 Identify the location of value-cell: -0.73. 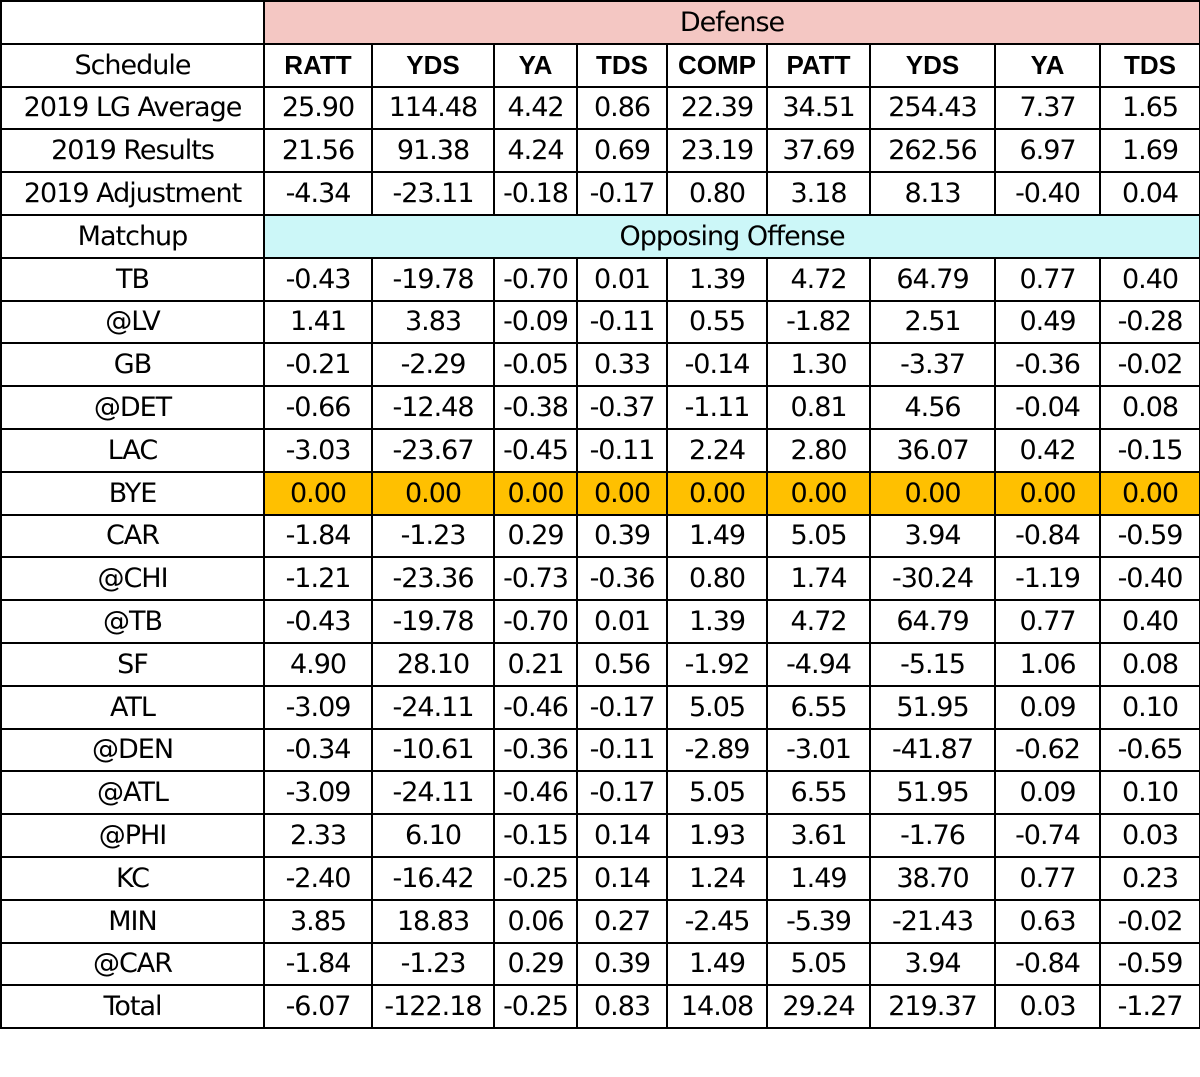
(535, 579).